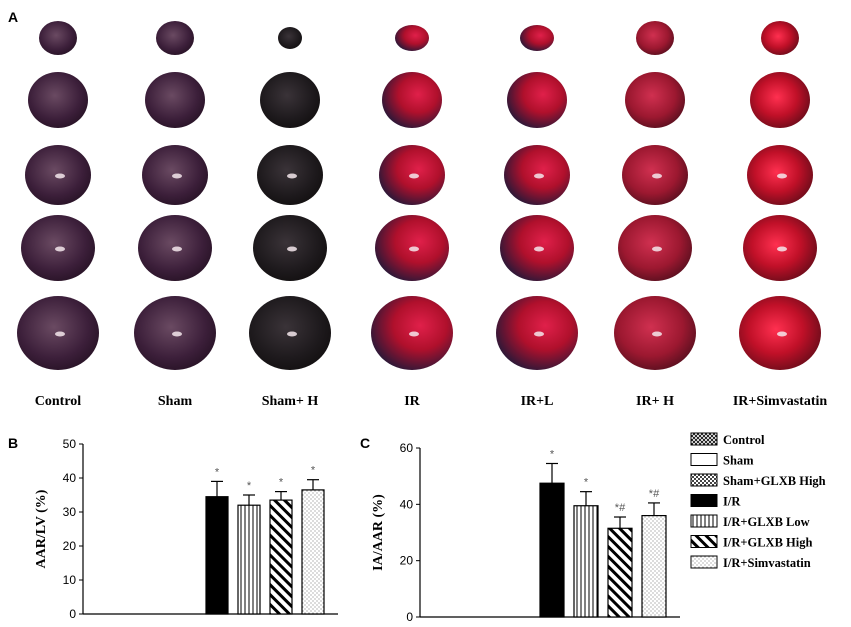 Image resolution: width=851 pixels, height=627 pixels. Describe the element at coordinates (767, 563) in the screenshot. I see `legend-label: I/R+Simvastatin` at that location.